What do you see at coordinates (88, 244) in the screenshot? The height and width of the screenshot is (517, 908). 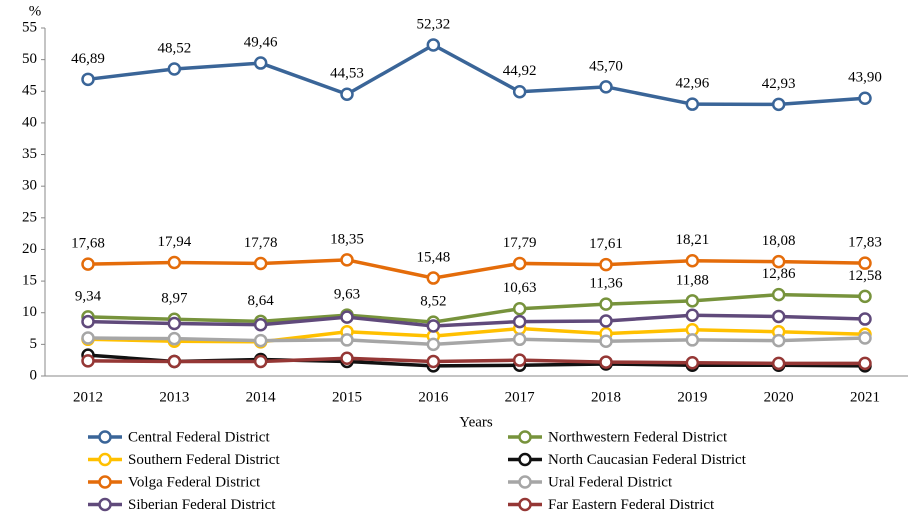 I see `data-label: 17,68` at bounding box center [88, 244].